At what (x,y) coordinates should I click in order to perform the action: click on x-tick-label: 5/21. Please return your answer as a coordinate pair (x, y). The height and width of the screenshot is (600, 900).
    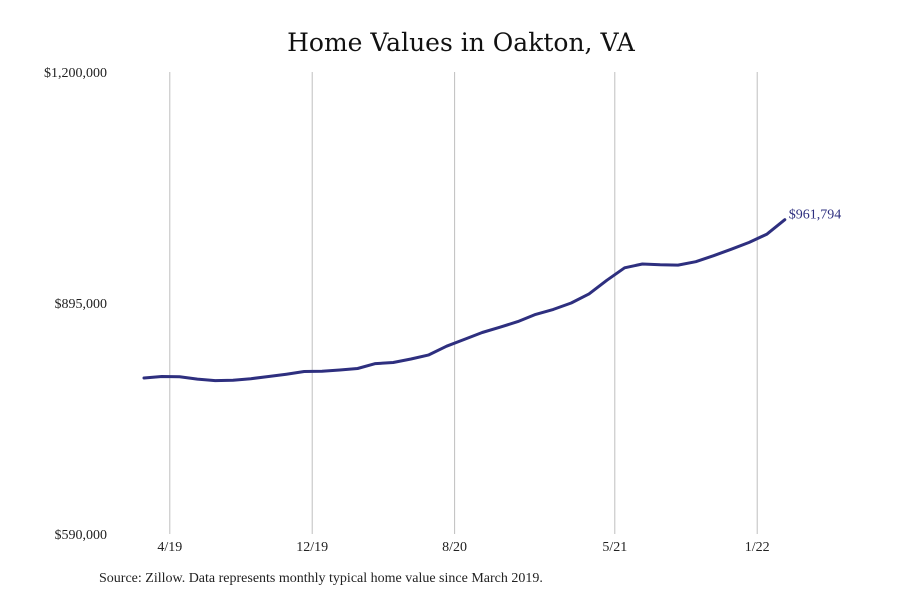
    Looking at the image, I should click on (614, 547).